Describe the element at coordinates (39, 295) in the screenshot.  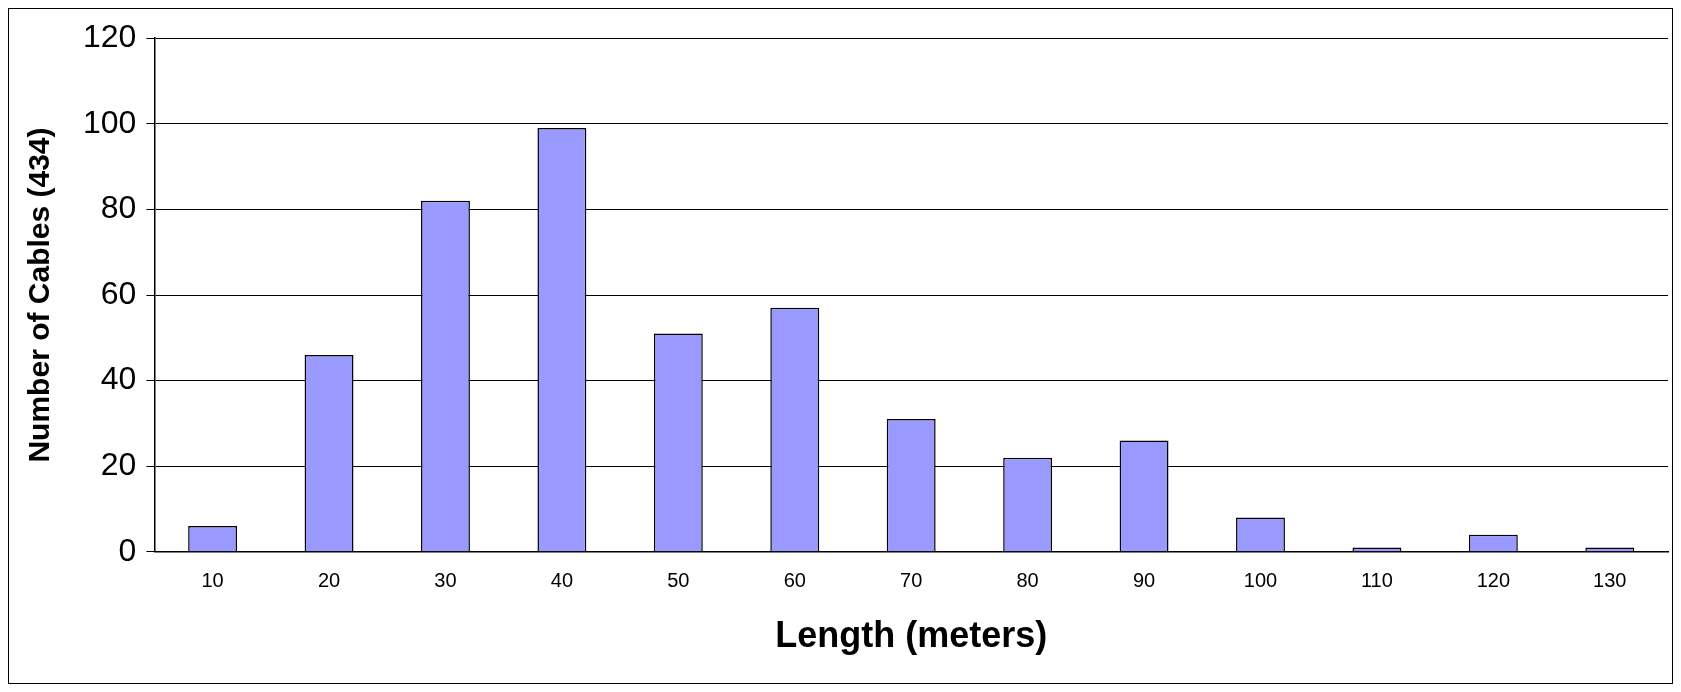
I see `y-axis-title: Number of Cables (434)` at that location.